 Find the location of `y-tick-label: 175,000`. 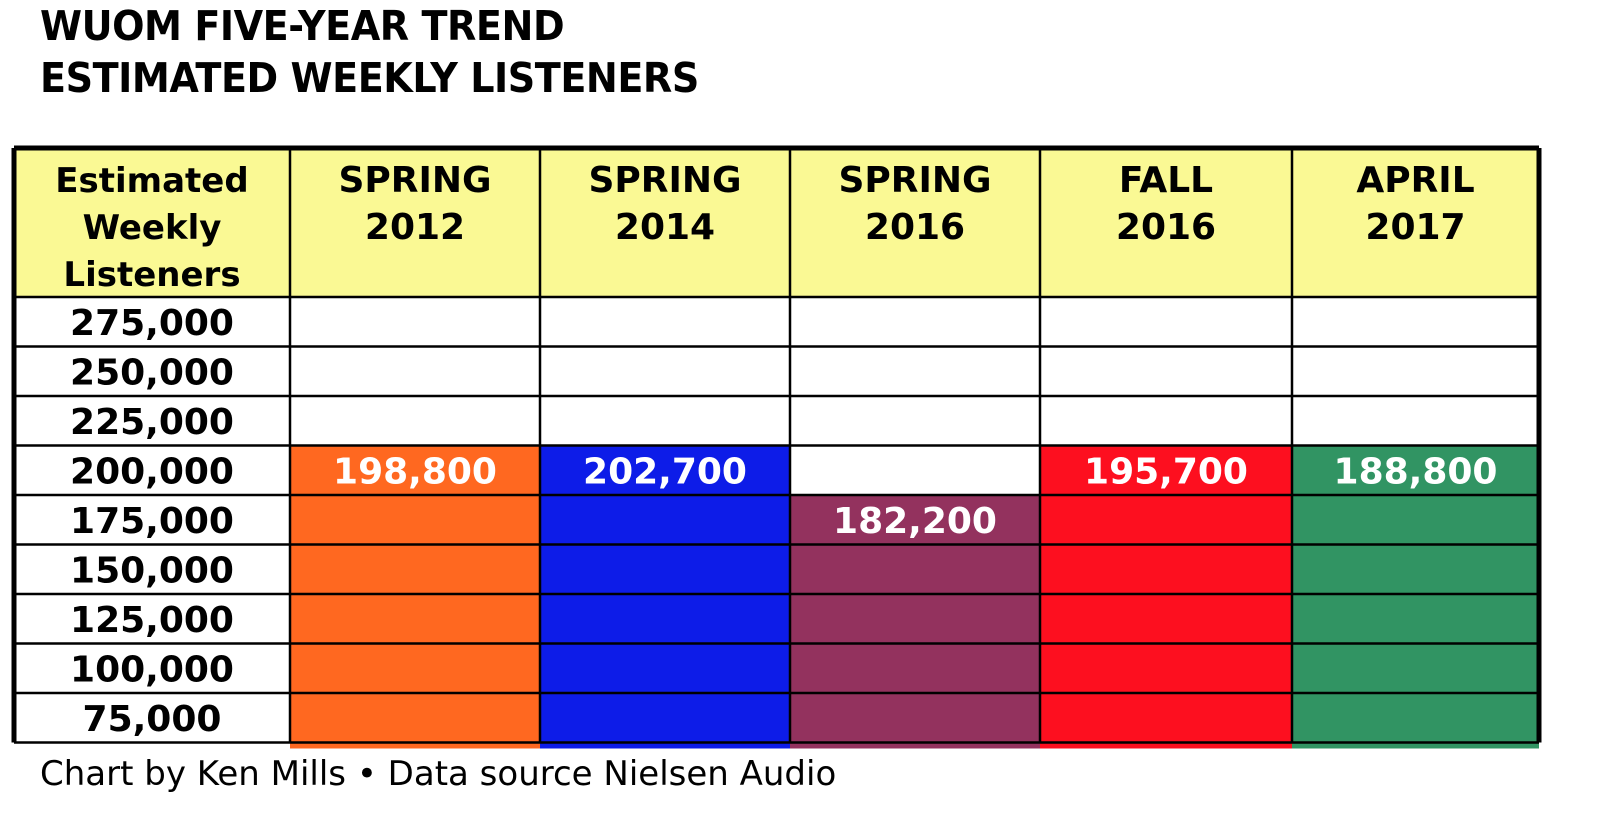

y-tick-label: 175,000 is located at coordinates (152, 521).